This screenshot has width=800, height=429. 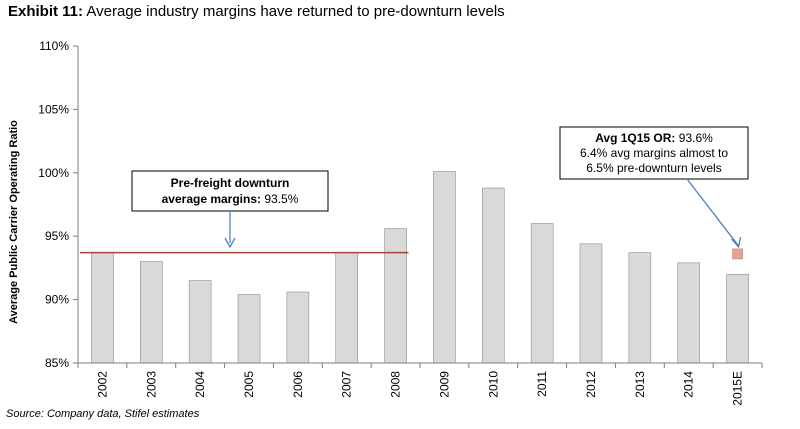 What do you see at coordinates (200, 384) in the screenshot?
I see `x-tick-label: 2004` at bounding box center [200, 384].